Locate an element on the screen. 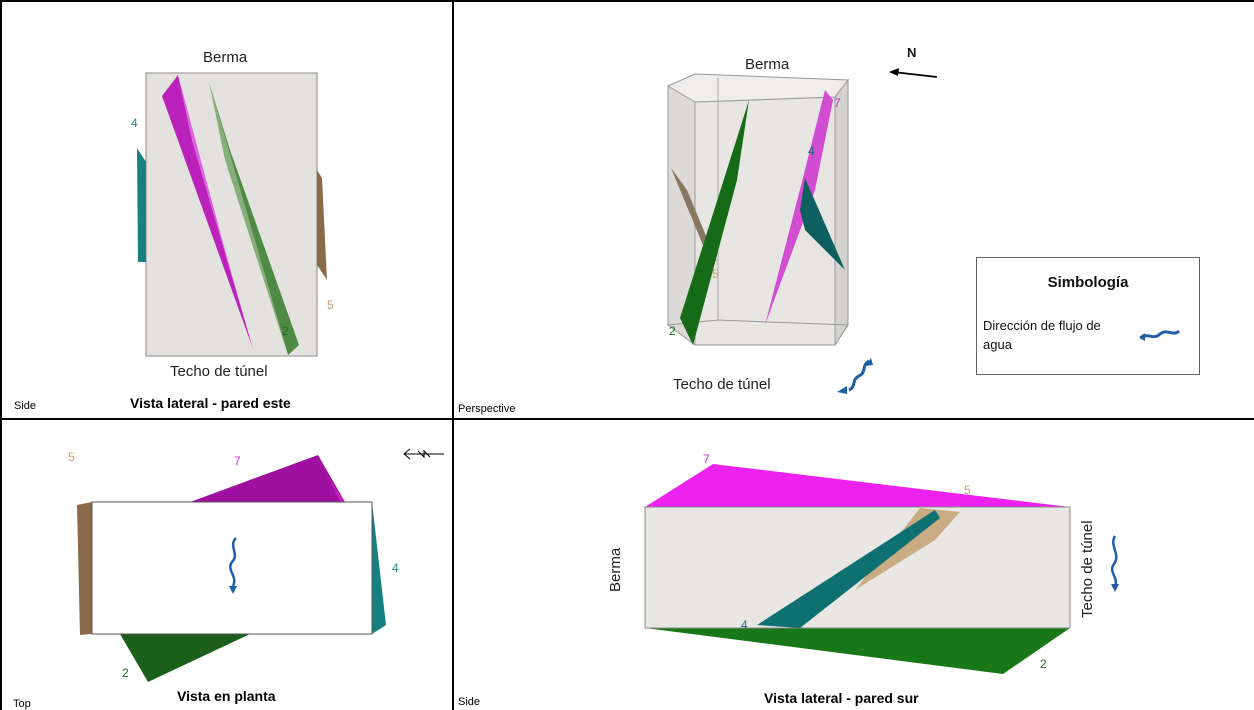 This screenshot has height=710, width=1254. view-title: Vista lateral - pared este is located at coordinates (210, 403).